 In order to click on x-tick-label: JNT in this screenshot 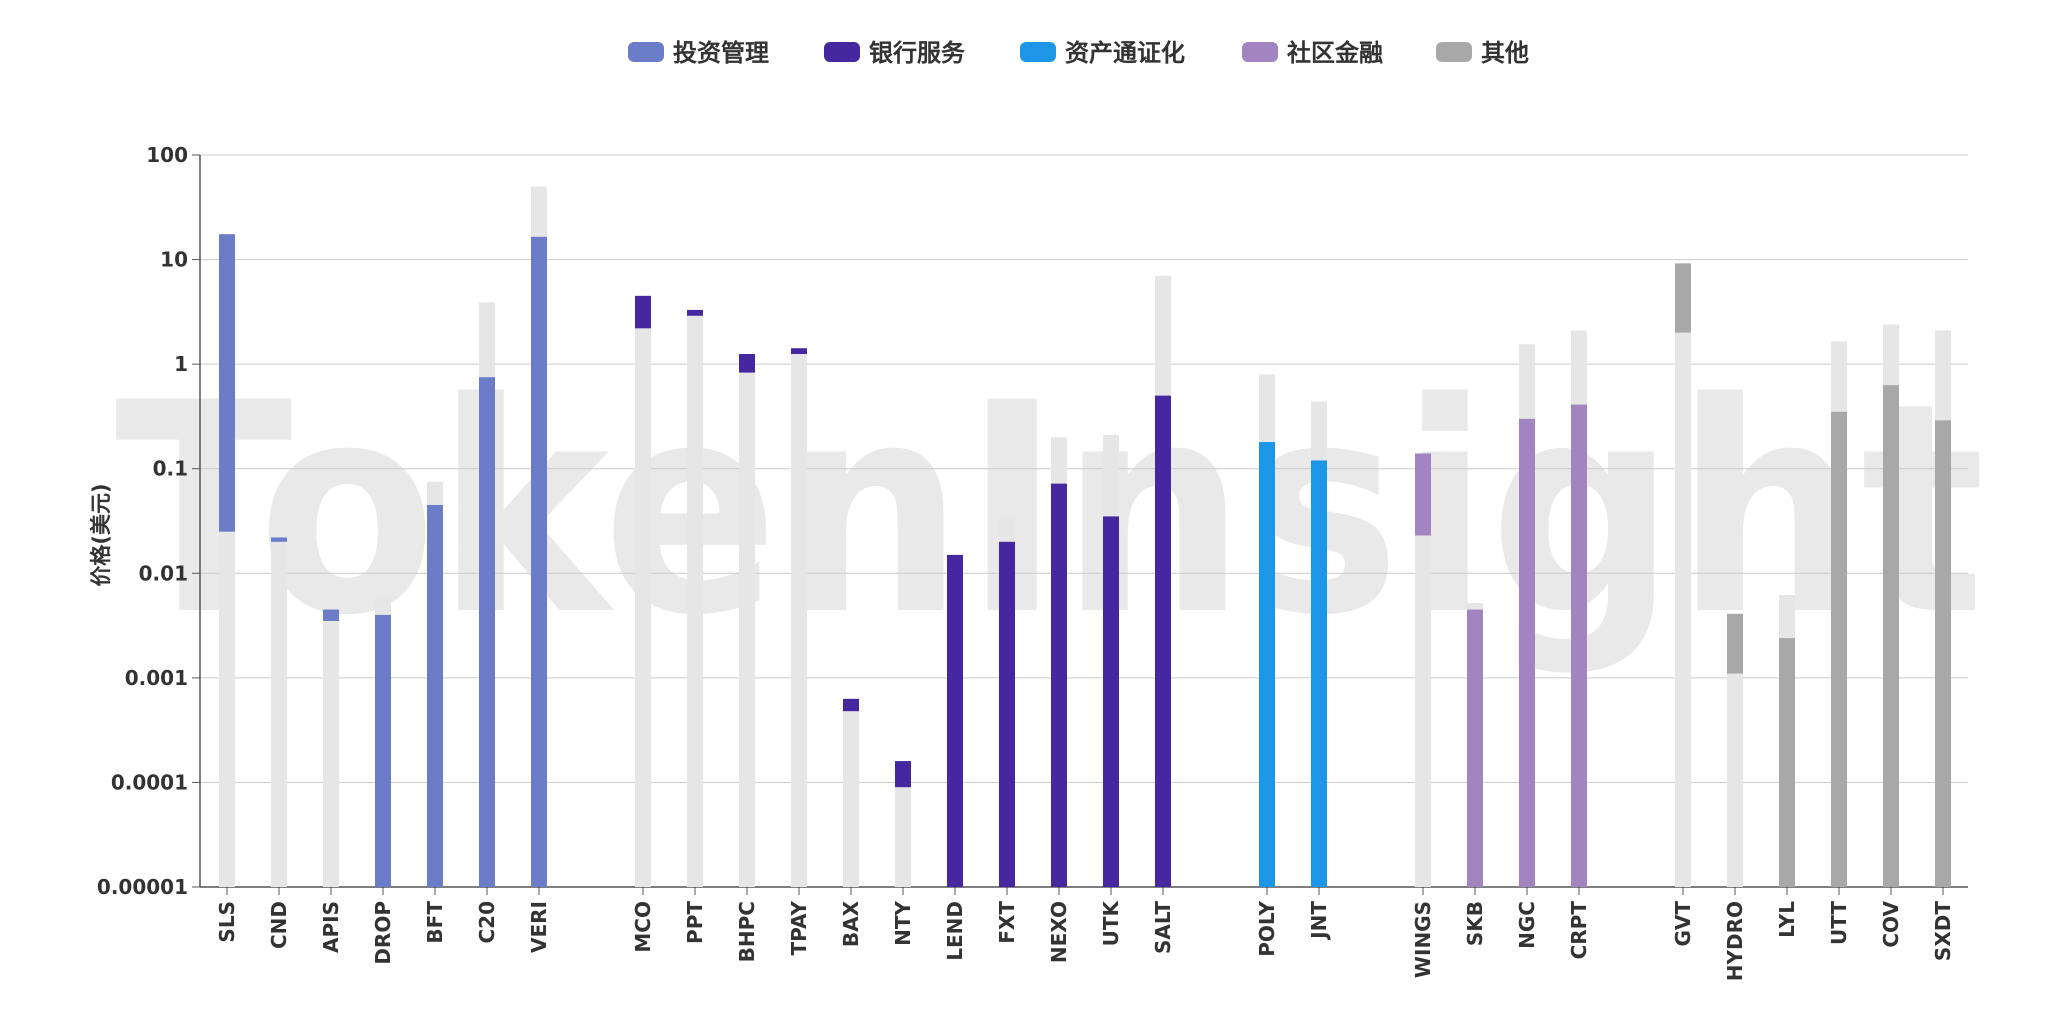, I will do `click(1319, 921)`.